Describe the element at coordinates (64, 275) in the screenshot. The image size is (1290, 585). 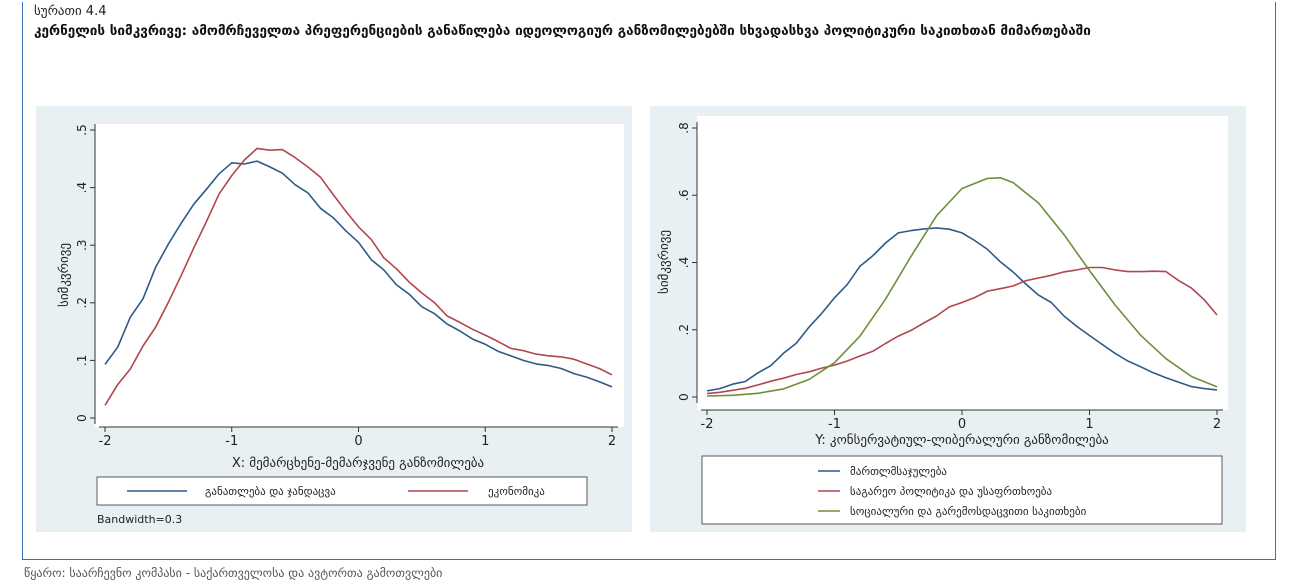
I see `left-y-axis-label: სიმკვრივე` at that location.